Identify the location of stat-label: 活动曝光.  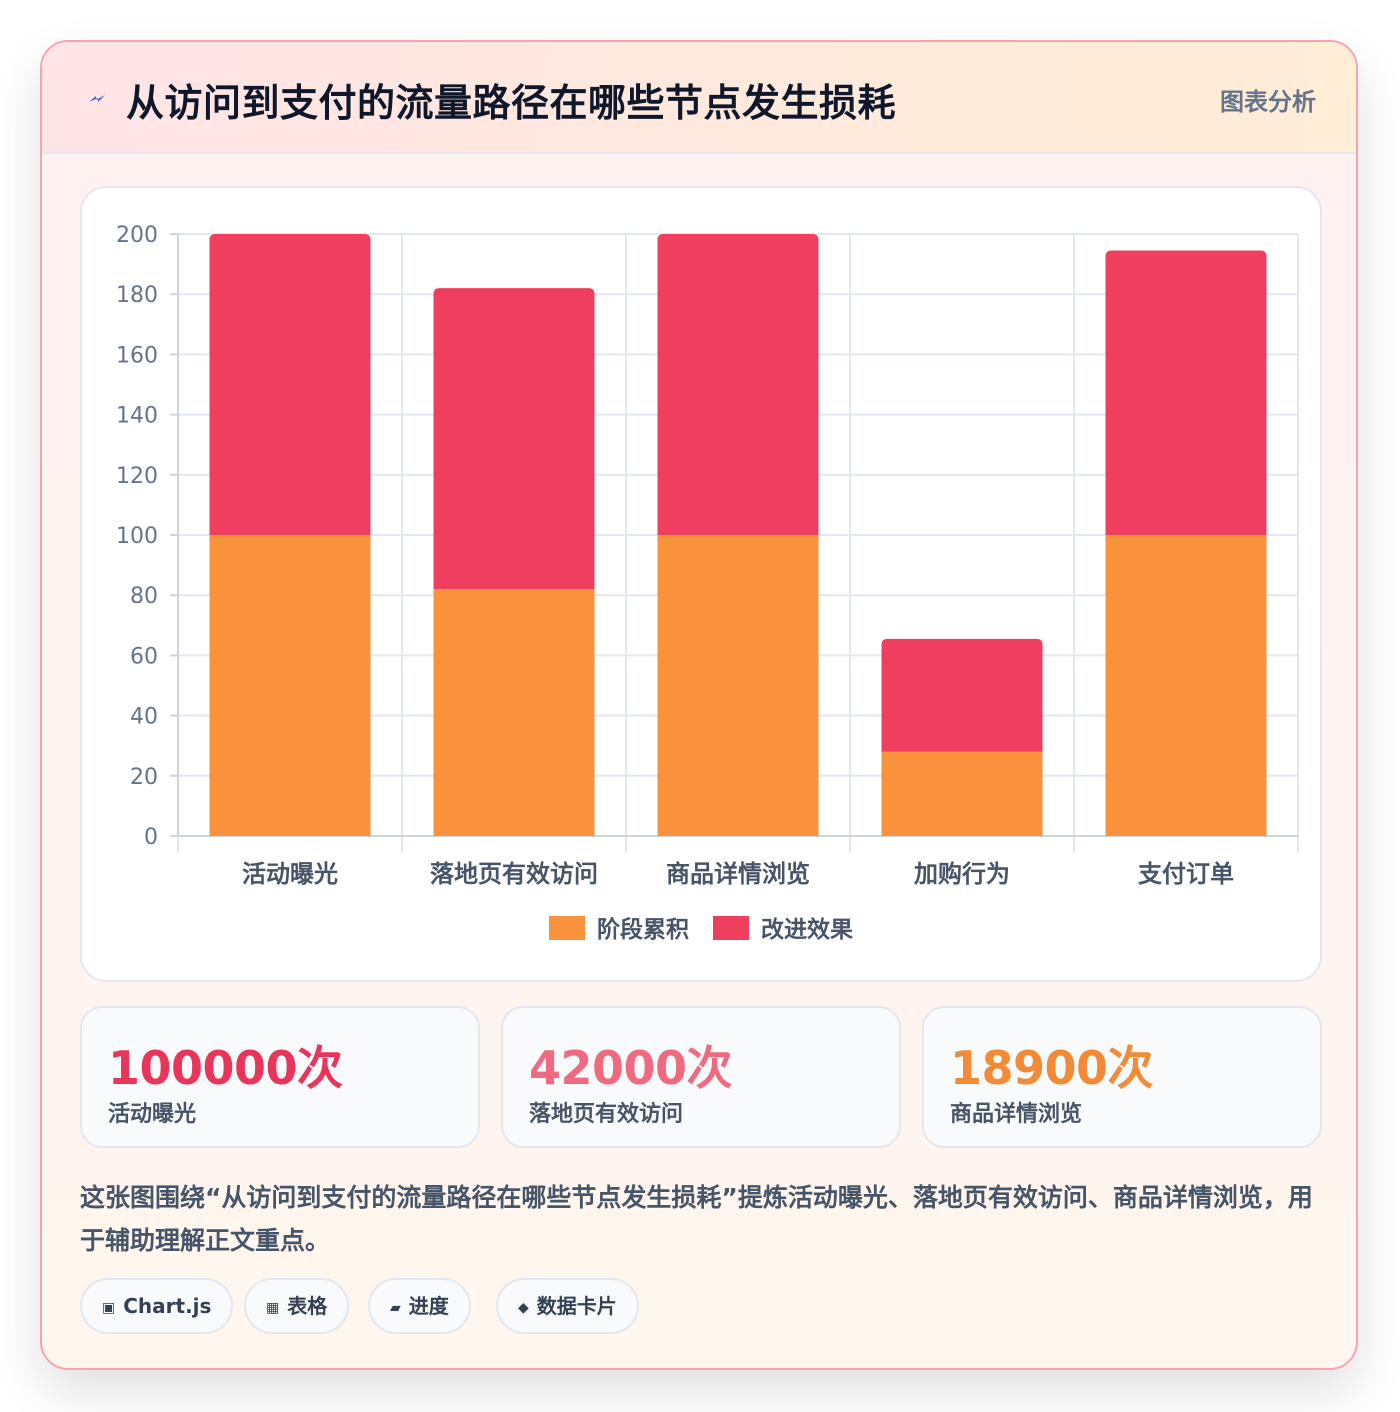
(152, 1114).